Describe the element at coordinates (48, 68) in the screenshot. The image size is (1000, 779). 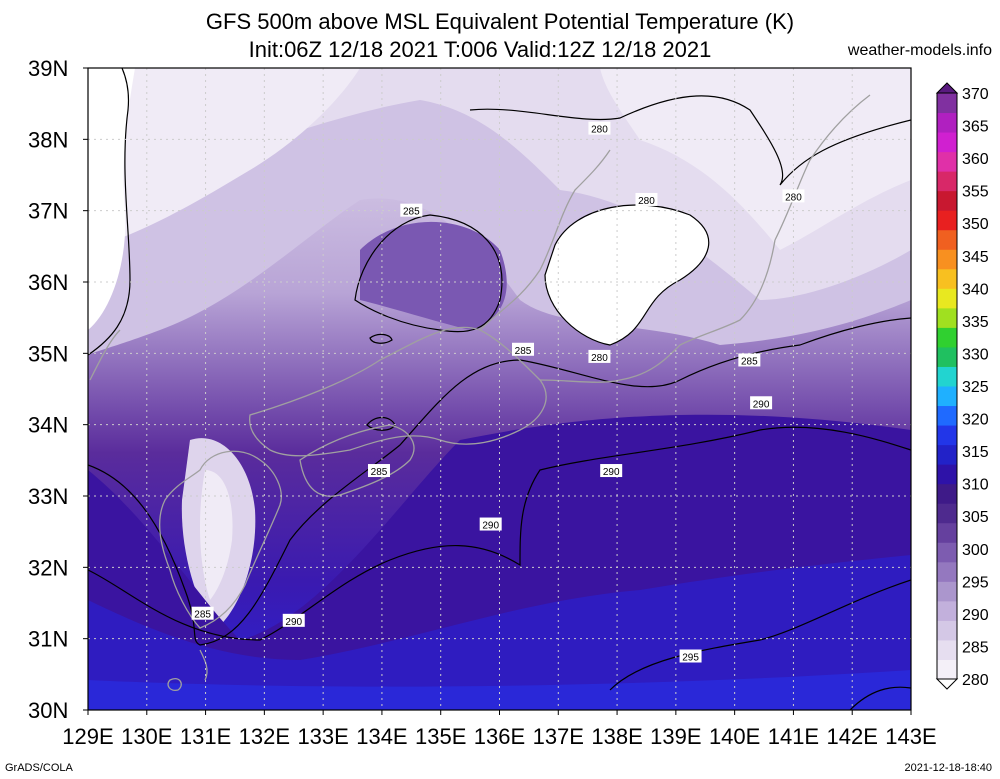
I see `lat-label: 39N` at that location.